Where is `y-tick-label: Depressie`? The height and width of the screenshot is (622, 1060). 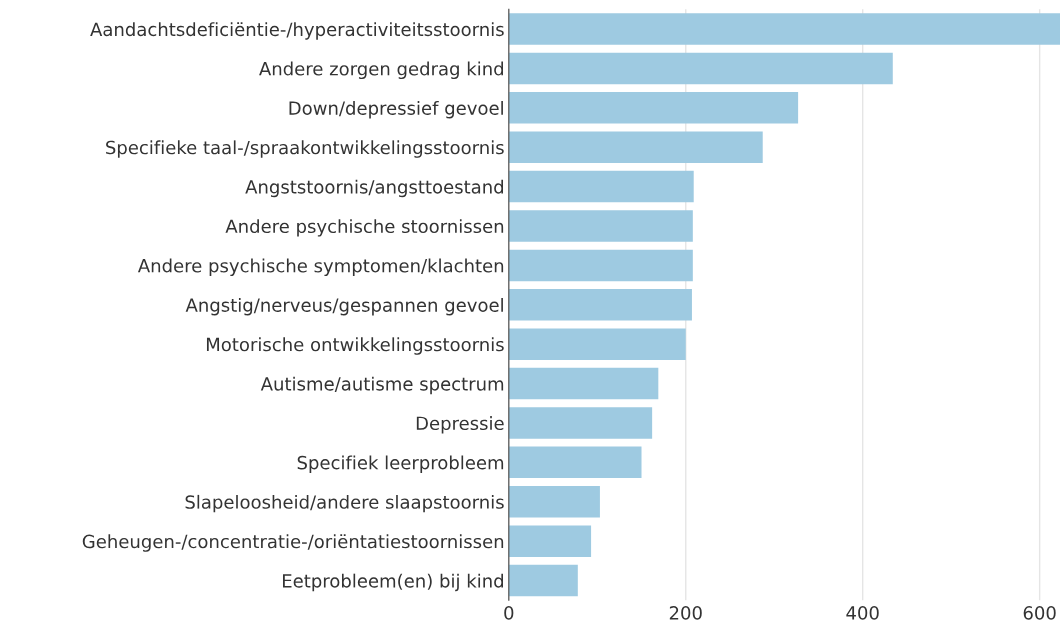 y-tick-label: Depressie is located at coordinates (460, 425).